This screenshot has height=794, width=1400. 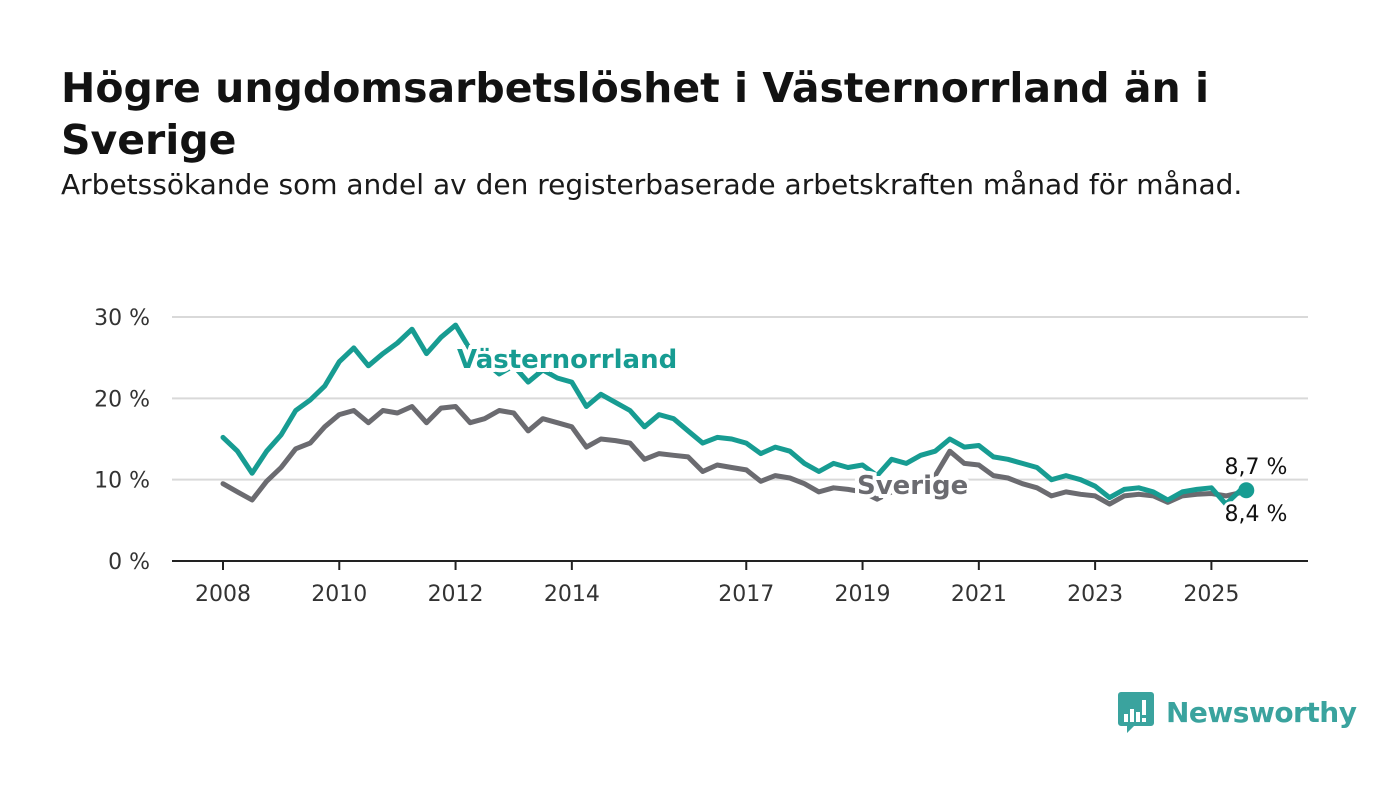 What do you see at coordinates (746, 594) in the screenshot?
I see `x-tick-label: 2017` at bounding box center [746, 594].